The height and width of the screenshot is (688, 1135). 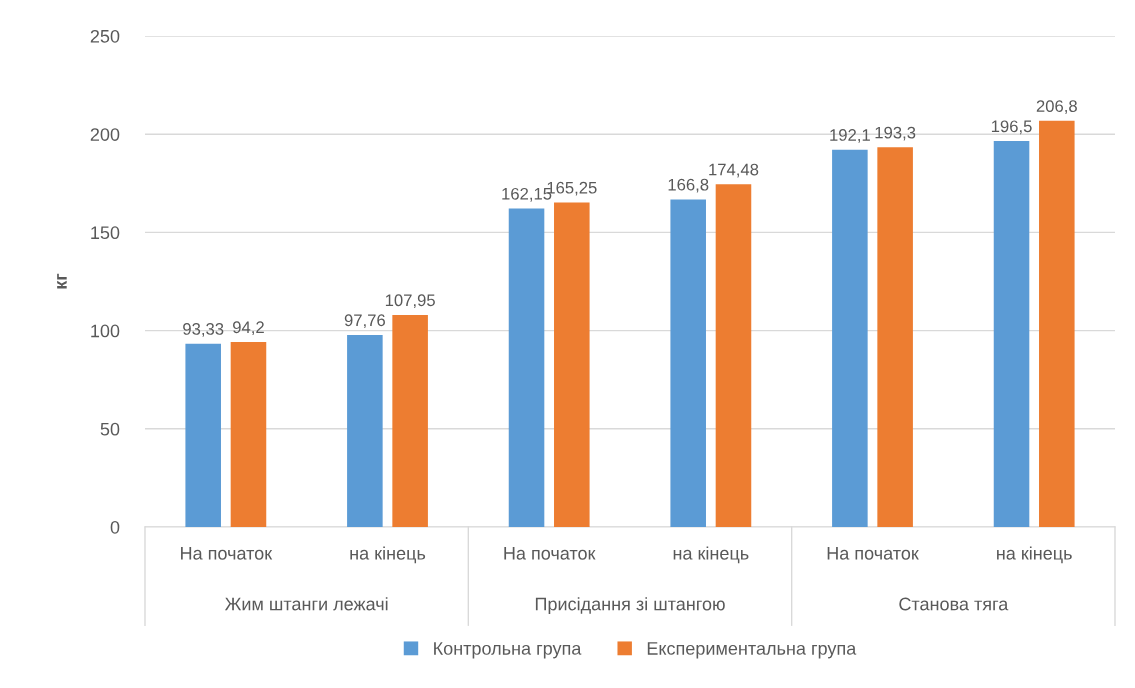 I want to click on legend-label: Експериментальна група, so click(x=752, y=650).